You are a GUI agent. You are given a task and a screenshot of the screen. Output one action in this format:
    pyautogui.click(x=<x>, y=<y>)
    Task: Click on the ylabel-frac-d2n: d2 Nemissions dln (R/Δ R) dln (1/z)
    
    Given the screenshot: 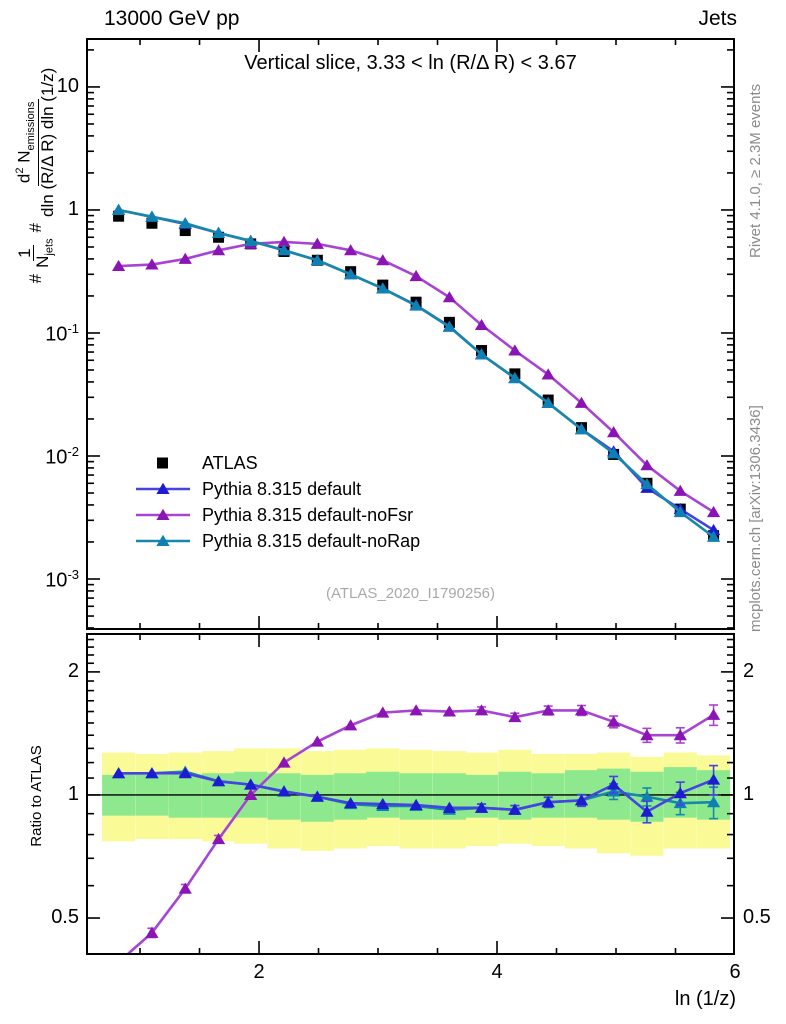 What is the action you would take?
    pyautogui.click(x=35, y=142)
    